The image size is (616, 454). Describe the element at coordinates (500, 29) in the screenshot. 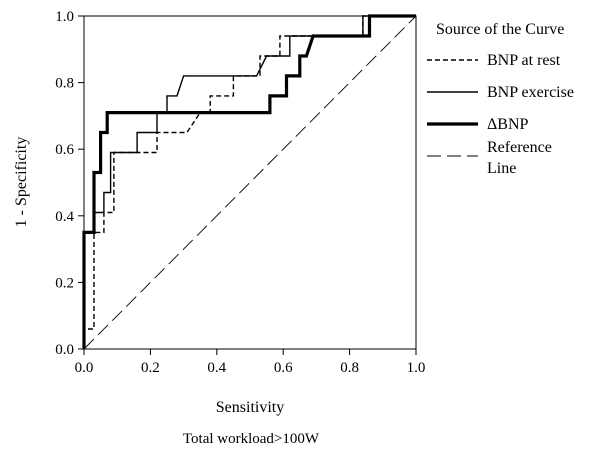

I see `legend-title: Source of the Curve` at that location.